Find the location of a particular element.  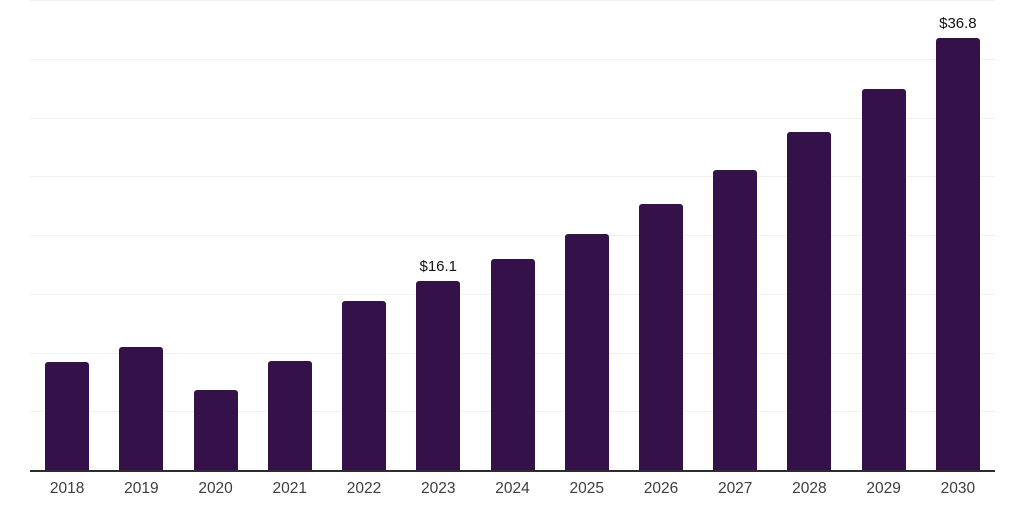

x-tick-label-2026: 2026 is located at coordinates (661, 488).